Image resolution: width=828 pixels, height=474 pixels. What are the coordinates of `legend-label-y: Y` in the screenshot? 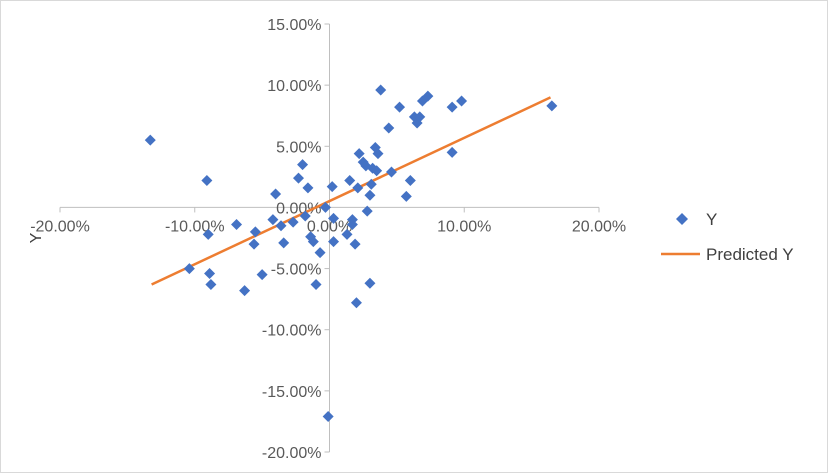 It's located at (711, 219).